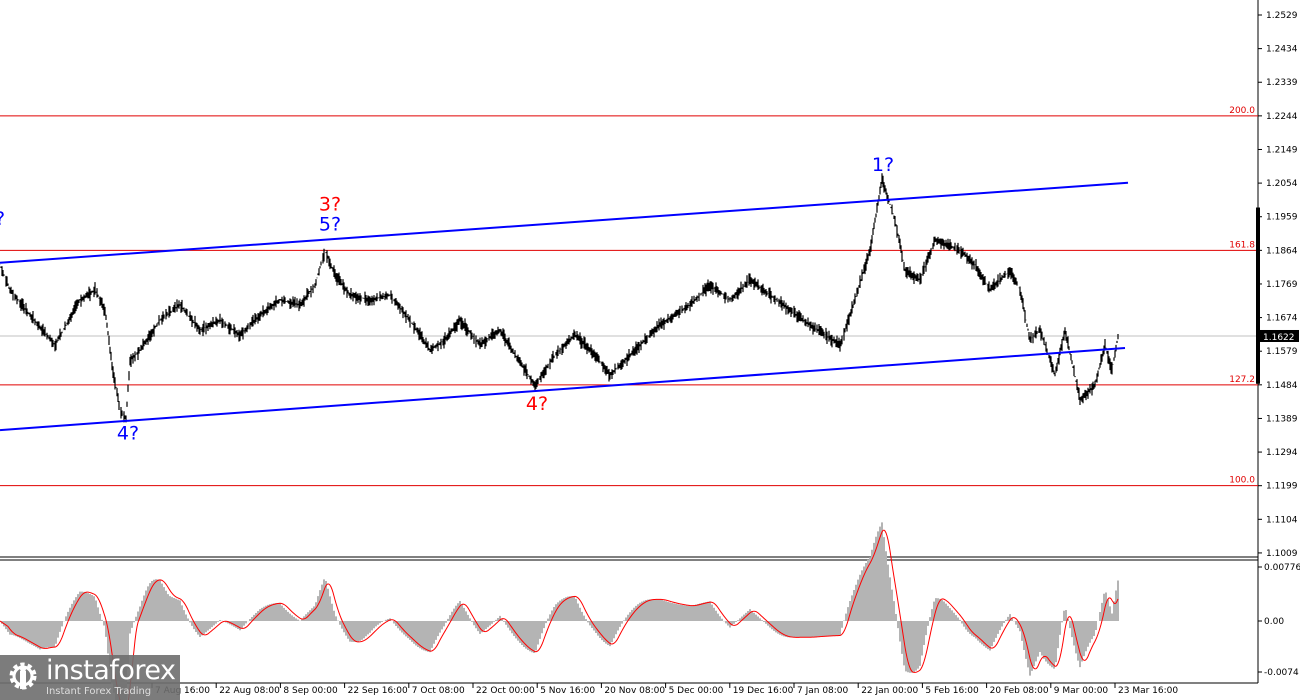 The image size is (1300, 700). I want to click on price-tick-label: 1.1674, so click(1282, 319).